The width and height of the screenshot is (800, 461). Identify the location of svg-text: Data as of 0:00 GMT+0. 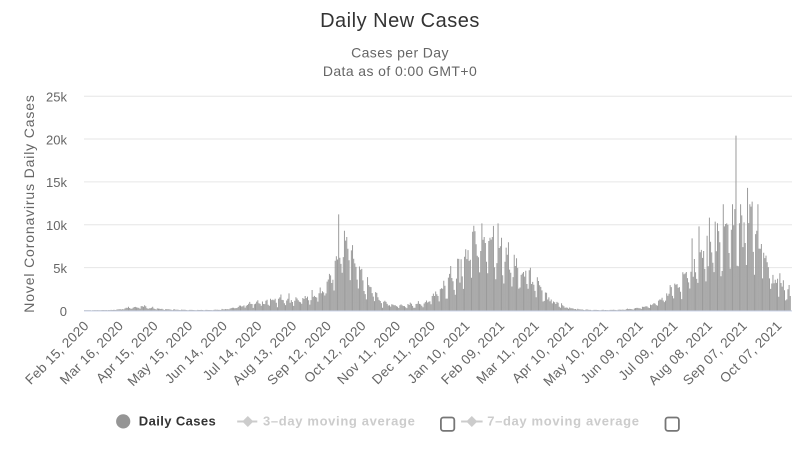
(400, 71).